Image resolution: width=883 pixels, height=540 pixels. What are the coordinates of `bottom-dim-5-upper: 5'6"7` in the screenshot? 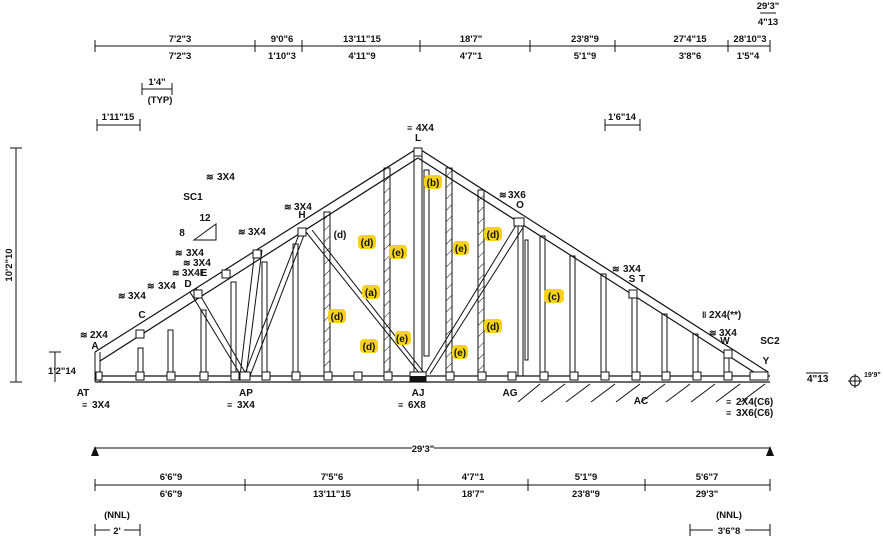 It's located at (707, 477).